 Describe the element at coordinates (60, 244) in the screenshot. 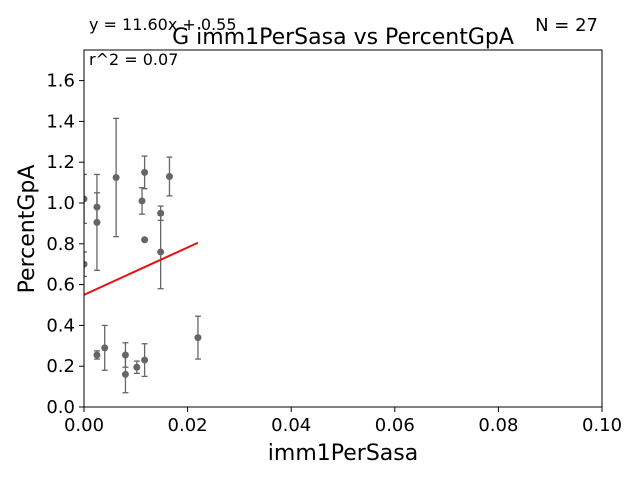

I see `y-tick-label: 0.8` at that location.